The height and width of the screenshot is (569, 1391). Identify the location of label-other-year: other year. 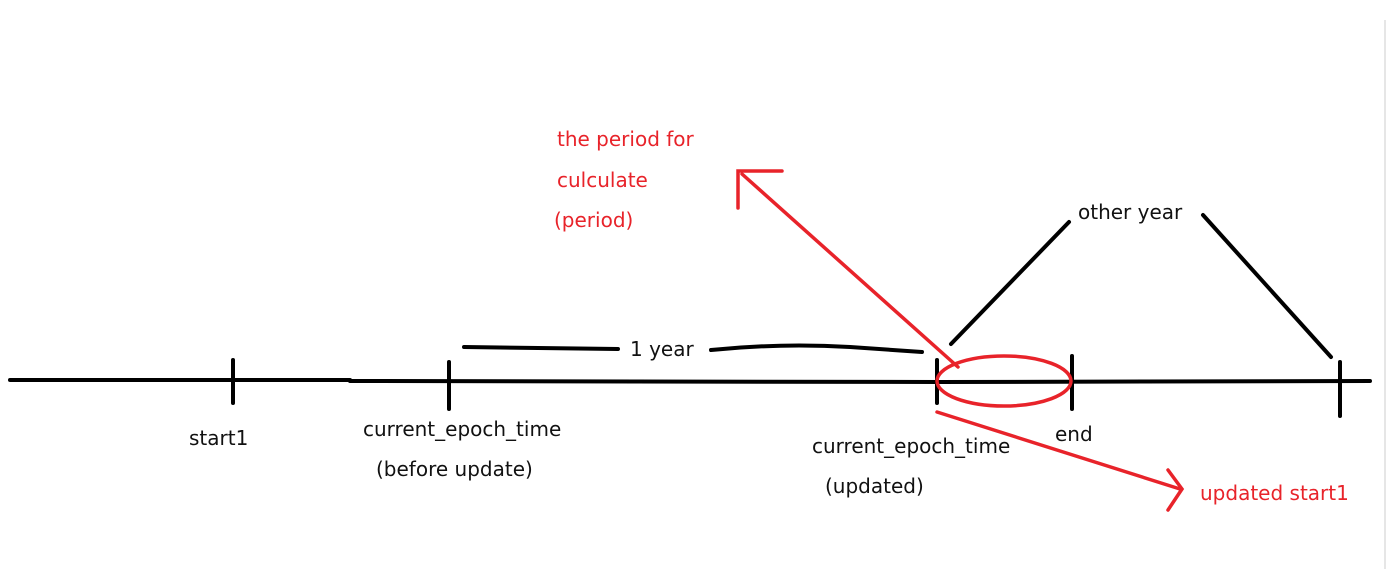
(1130, 212).